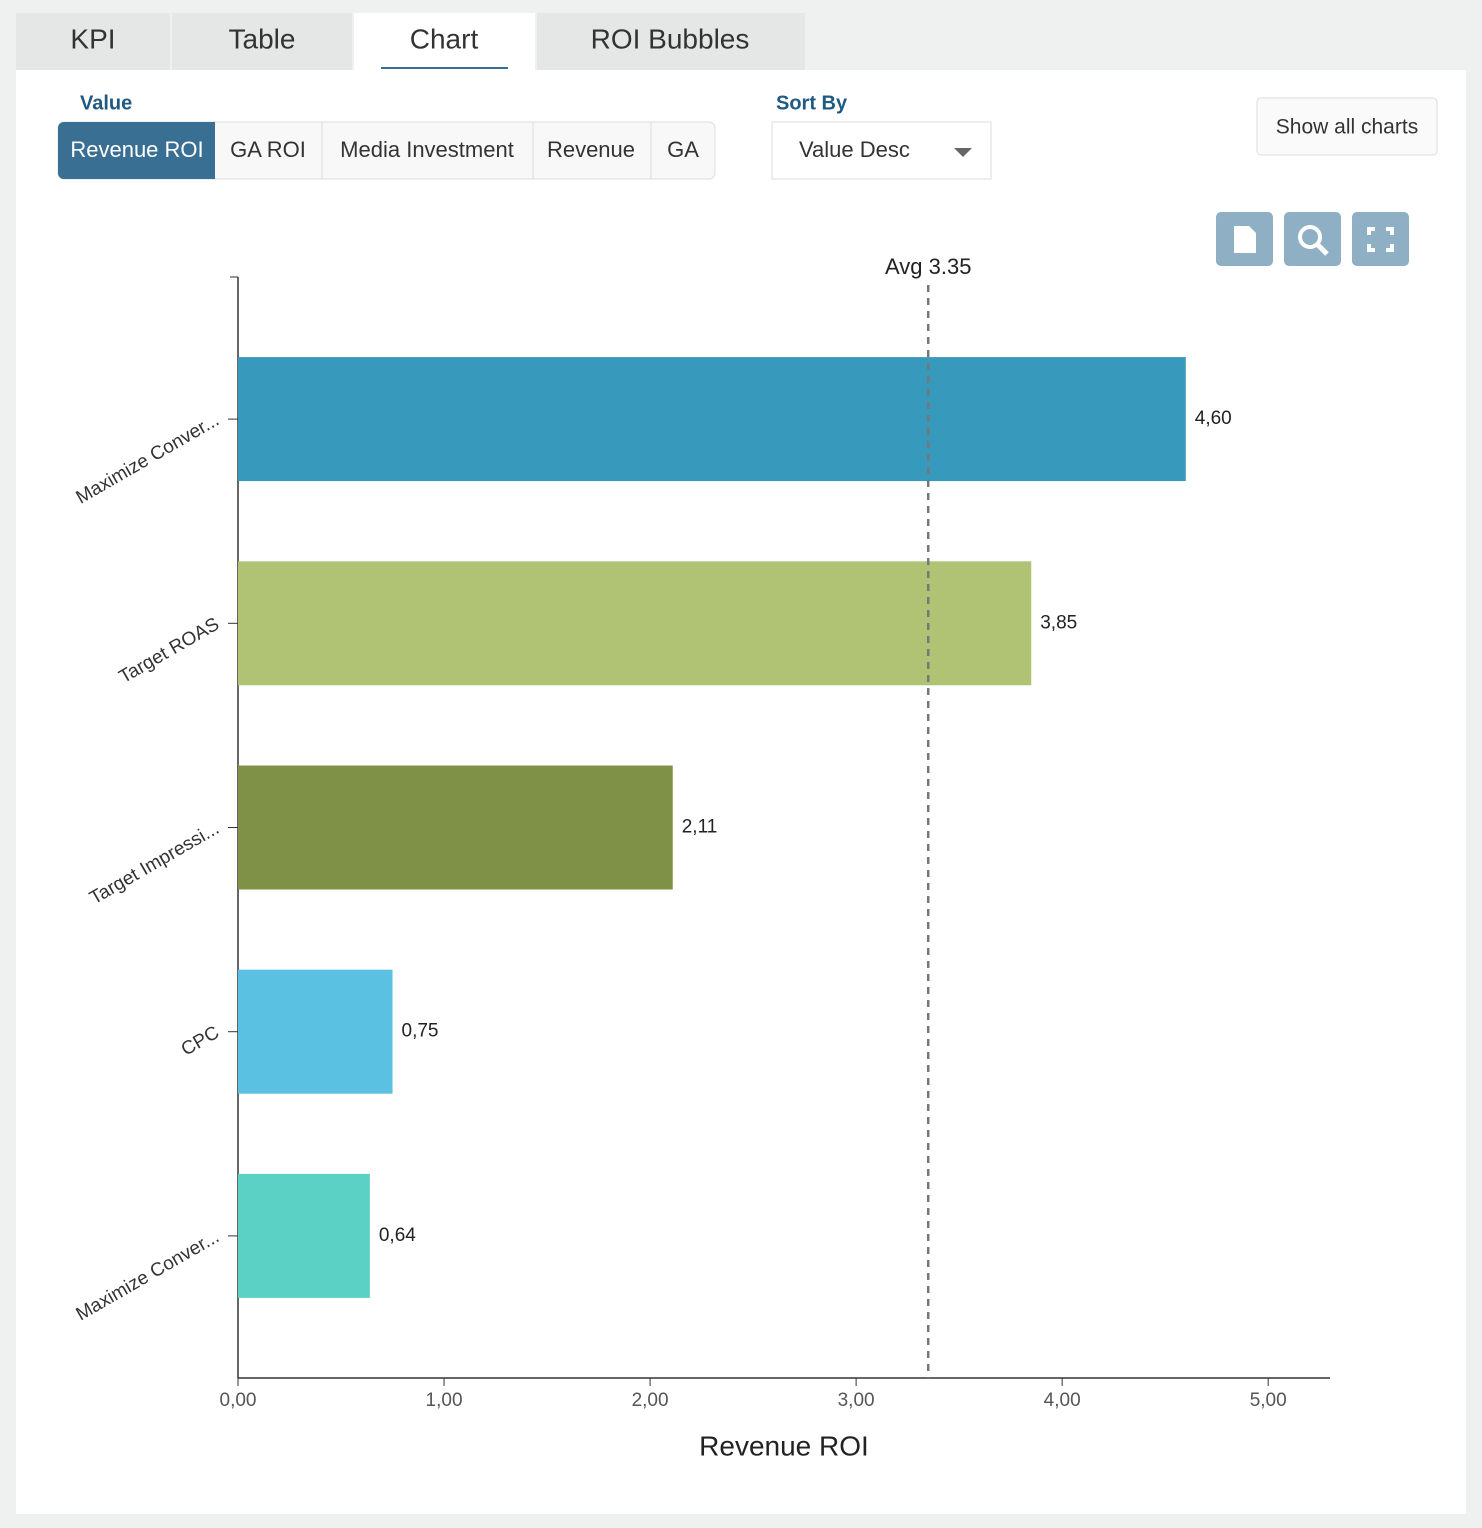 The image size is (1482, 1528). Describe the element at coordinates (92, 38) in the screenshot. I see `tab-label: KPI` at that location.